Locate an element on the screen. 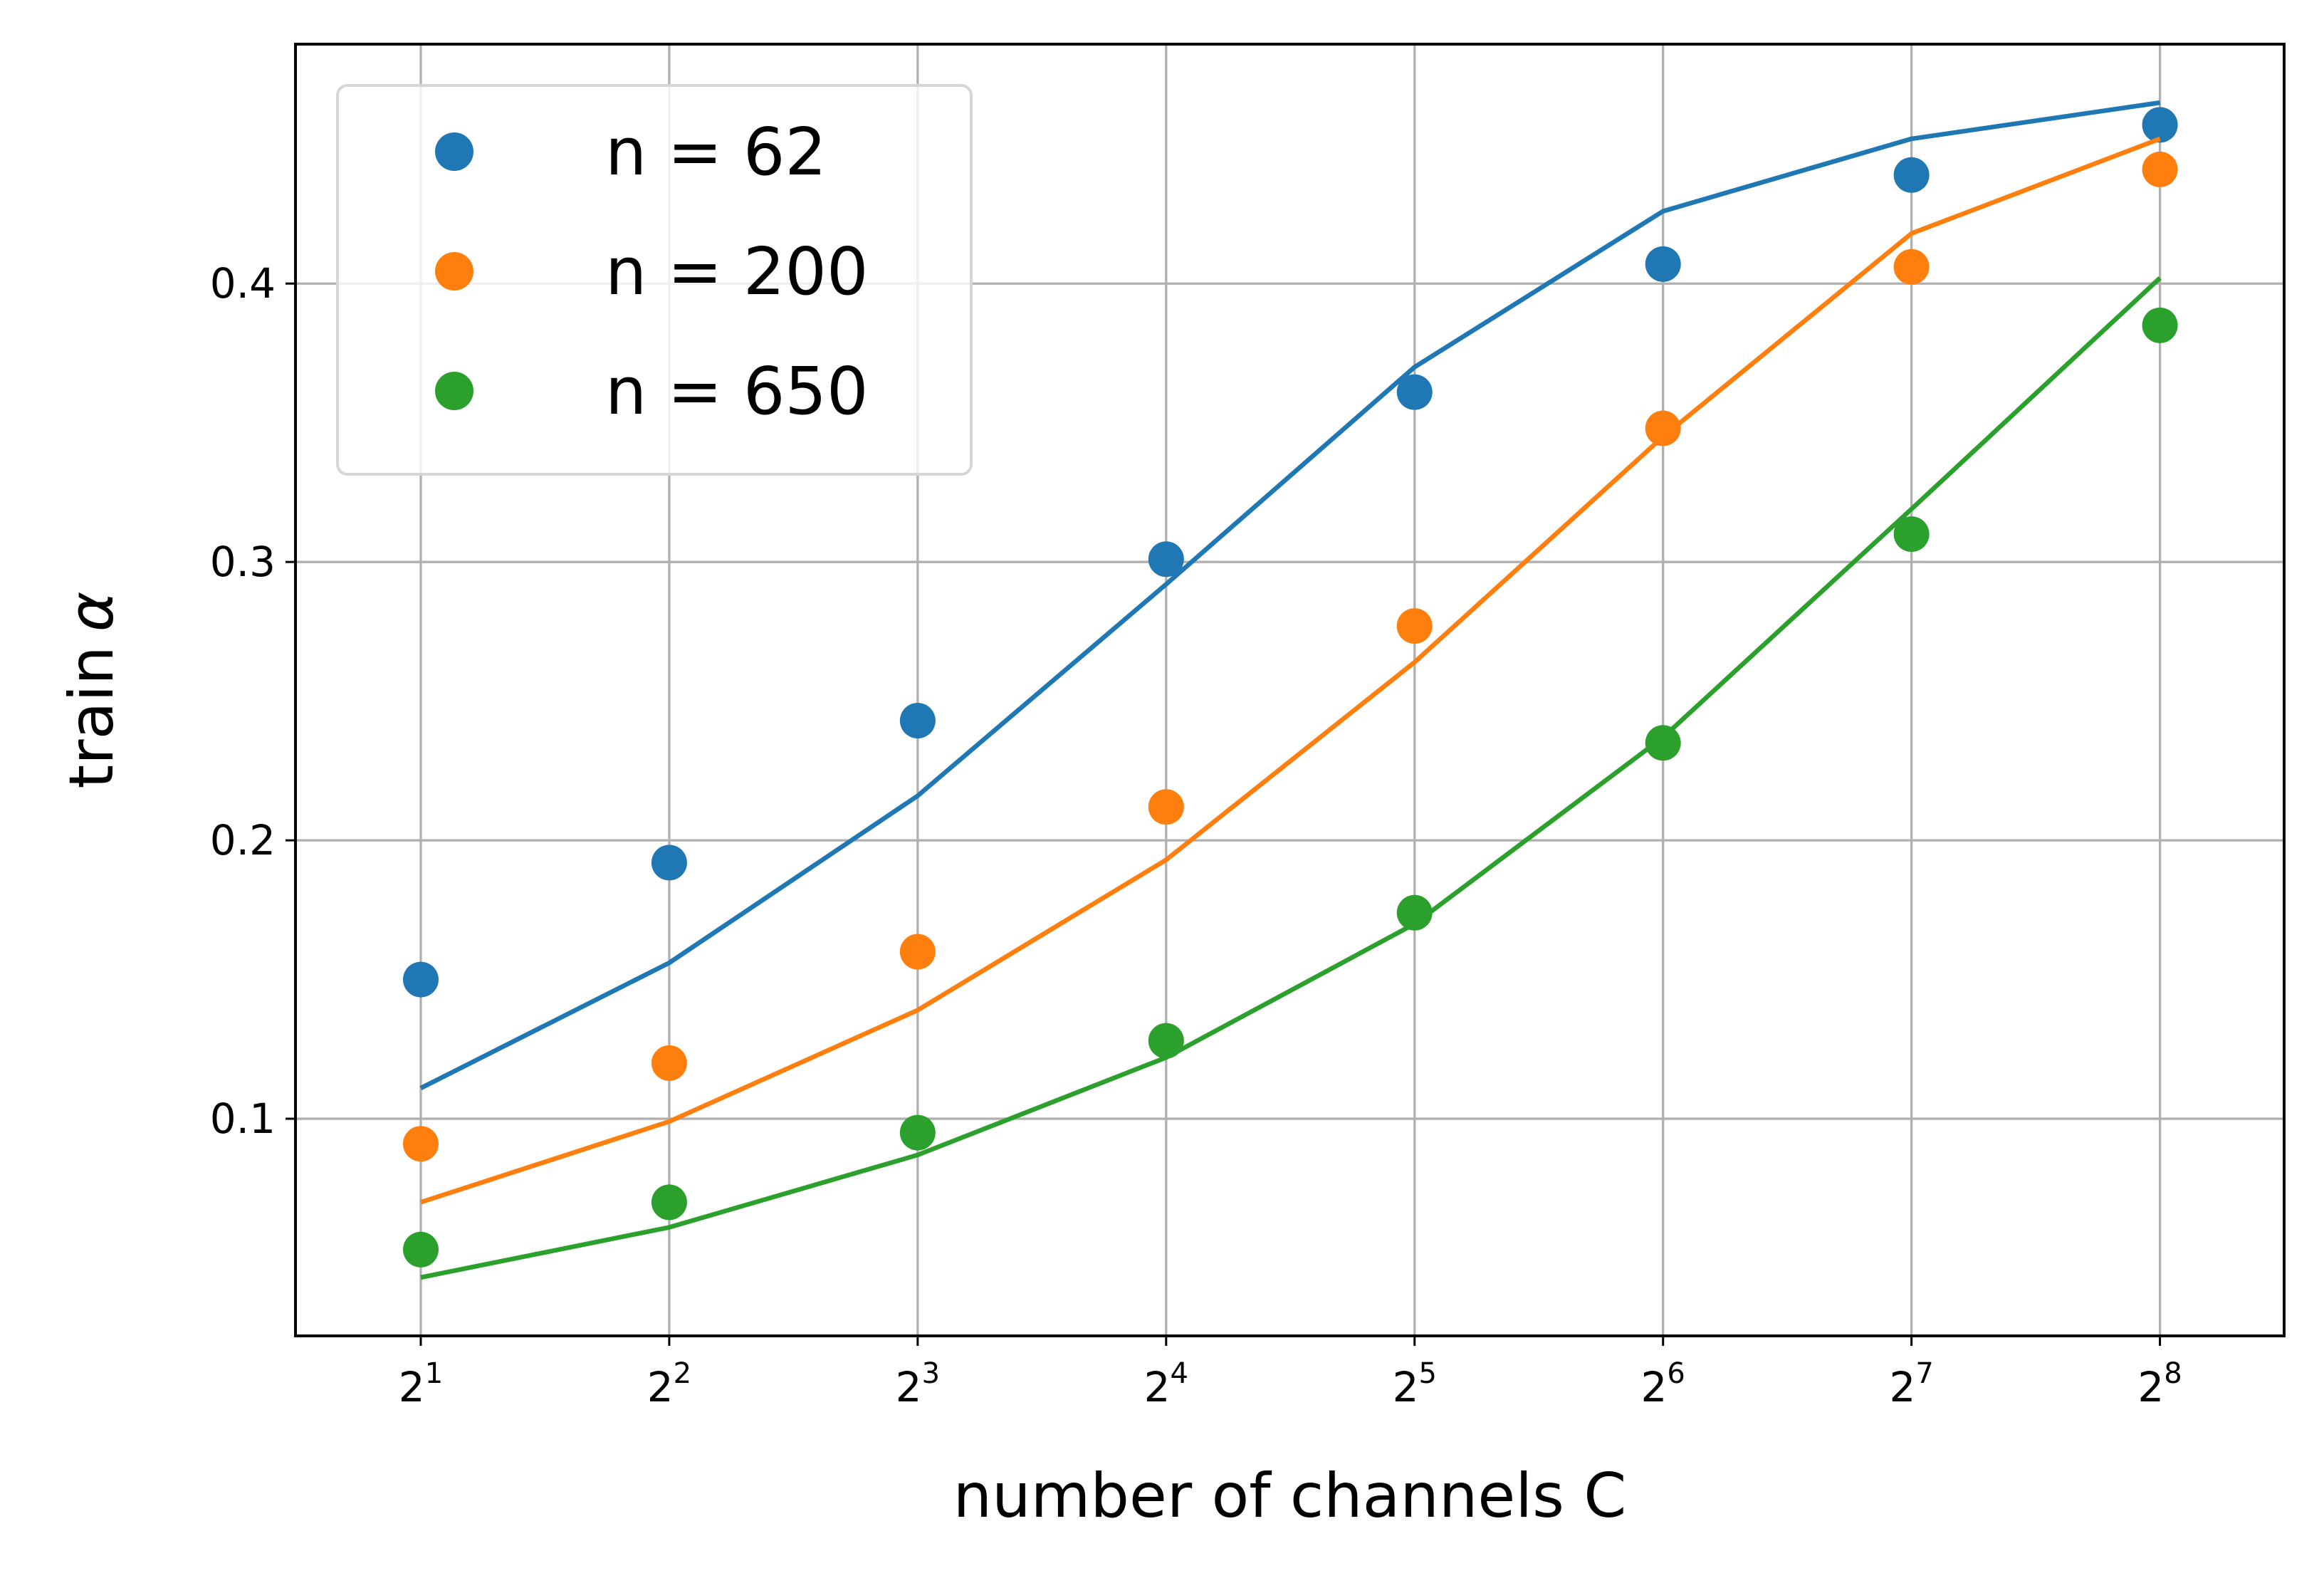 The height and width of the screenshot is (1578, 2324). x-tick-label: 24 is located at coordinates (1166, 1384).